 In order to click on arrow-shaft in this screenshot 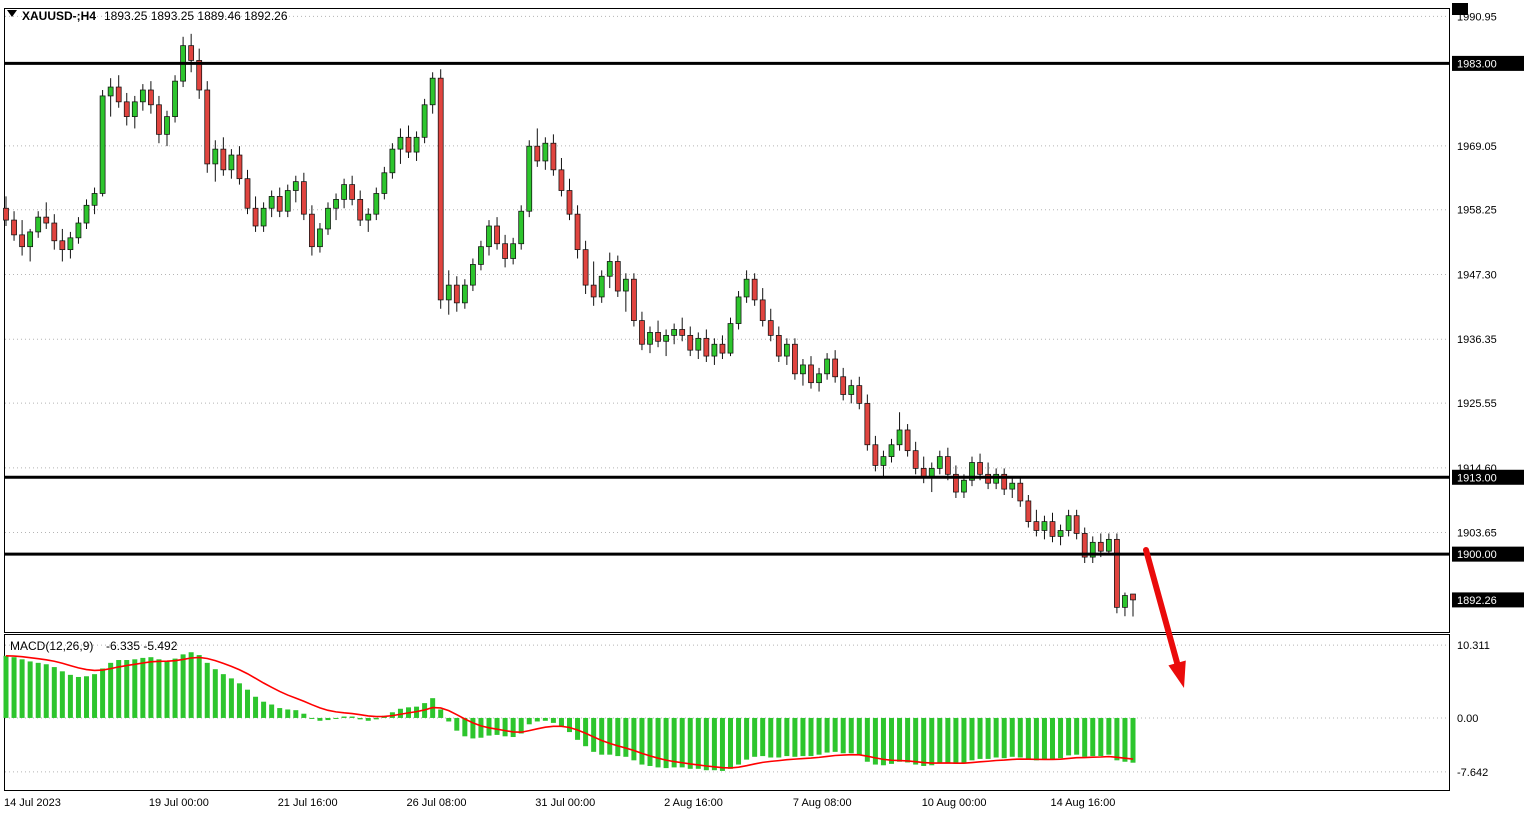, I will do `click(1162, 608)`.